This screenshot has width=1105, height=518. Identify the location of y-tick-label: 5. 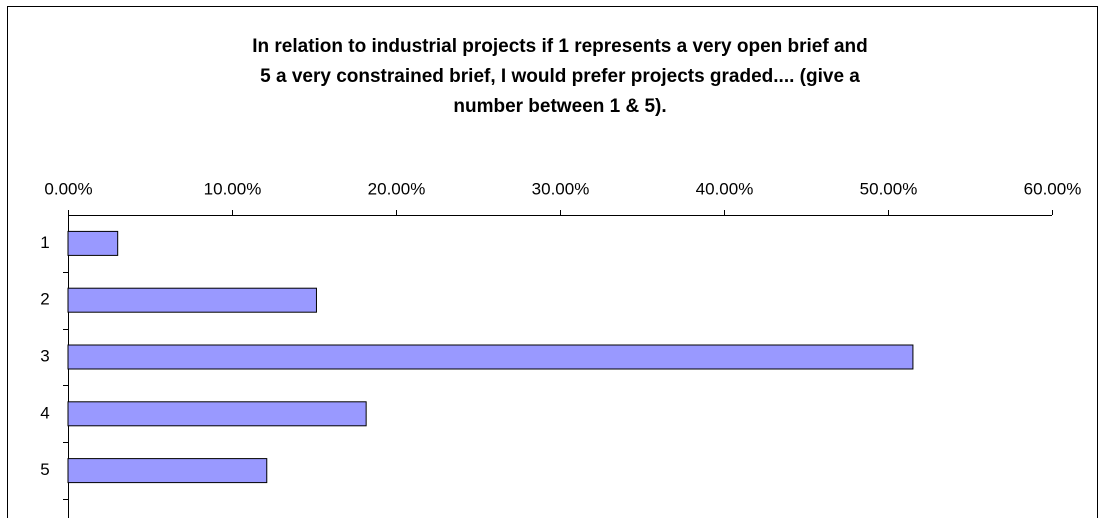
(44, 469).